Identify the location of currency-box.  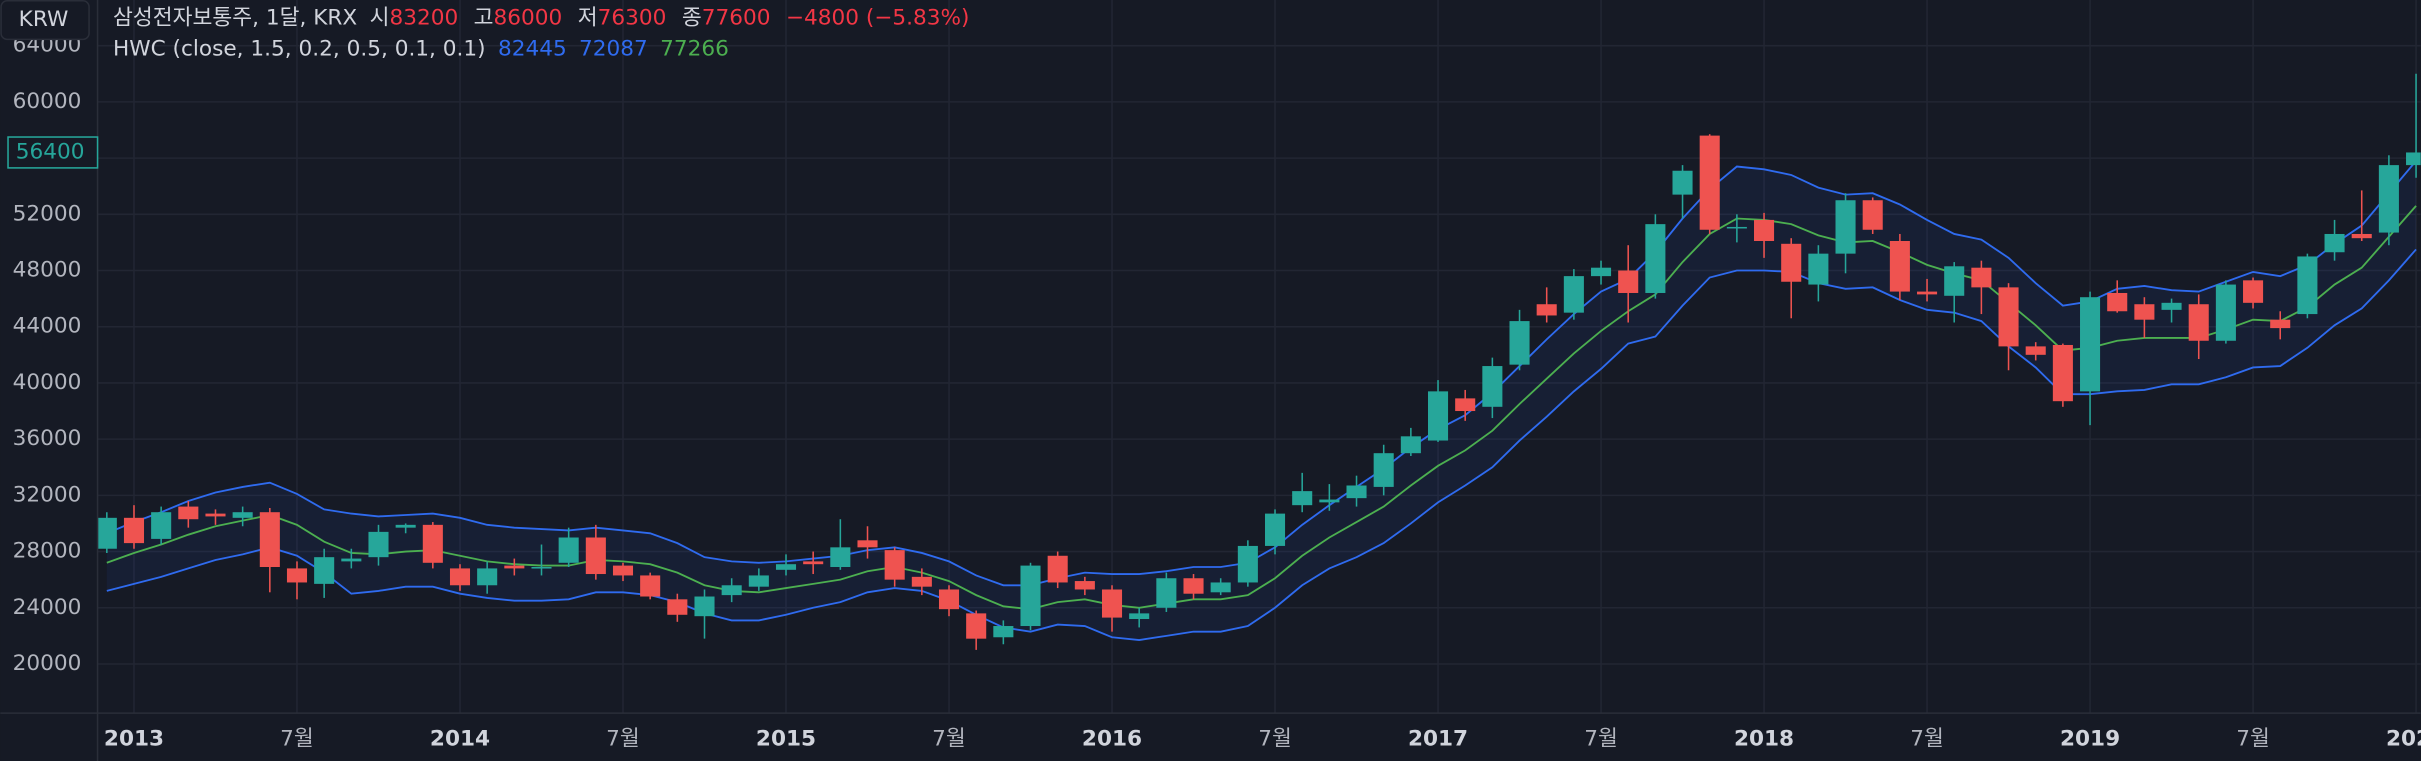
(45, 20).